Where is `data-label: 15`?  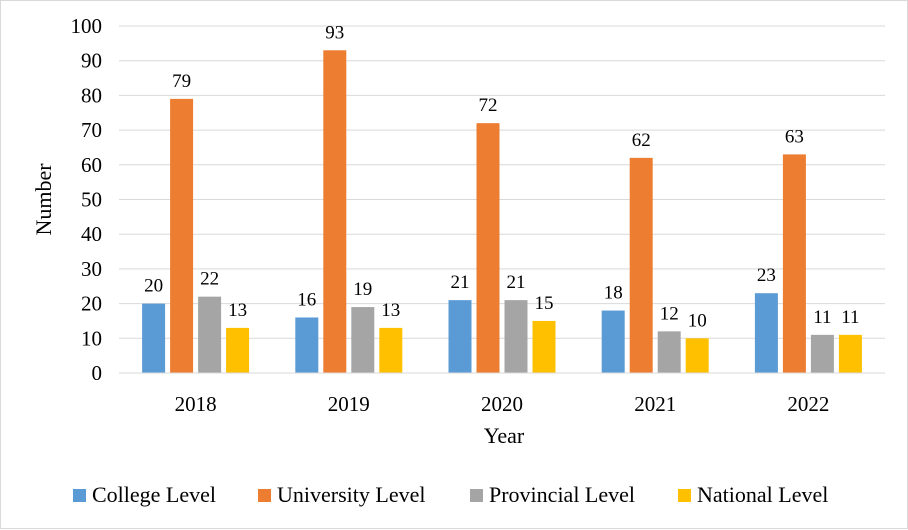 data-label: 15 is located at coordinates (544, 303).